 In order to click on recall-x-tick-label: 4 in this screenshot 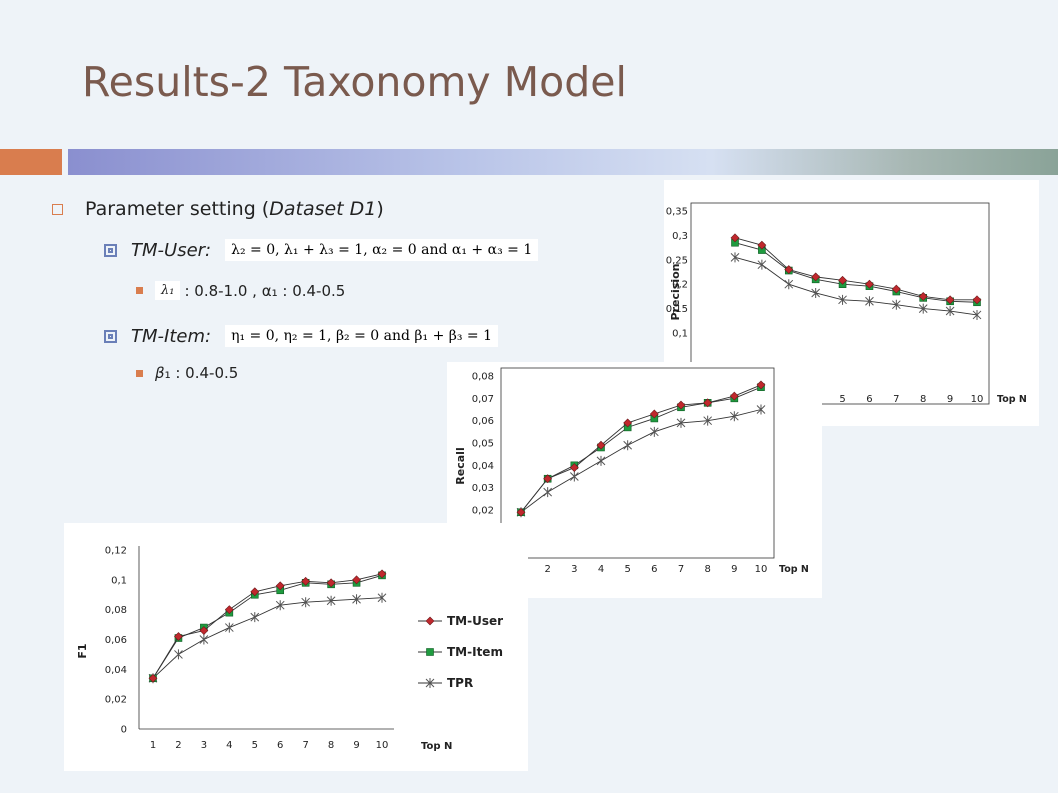, I will do `click(601, 569)`.